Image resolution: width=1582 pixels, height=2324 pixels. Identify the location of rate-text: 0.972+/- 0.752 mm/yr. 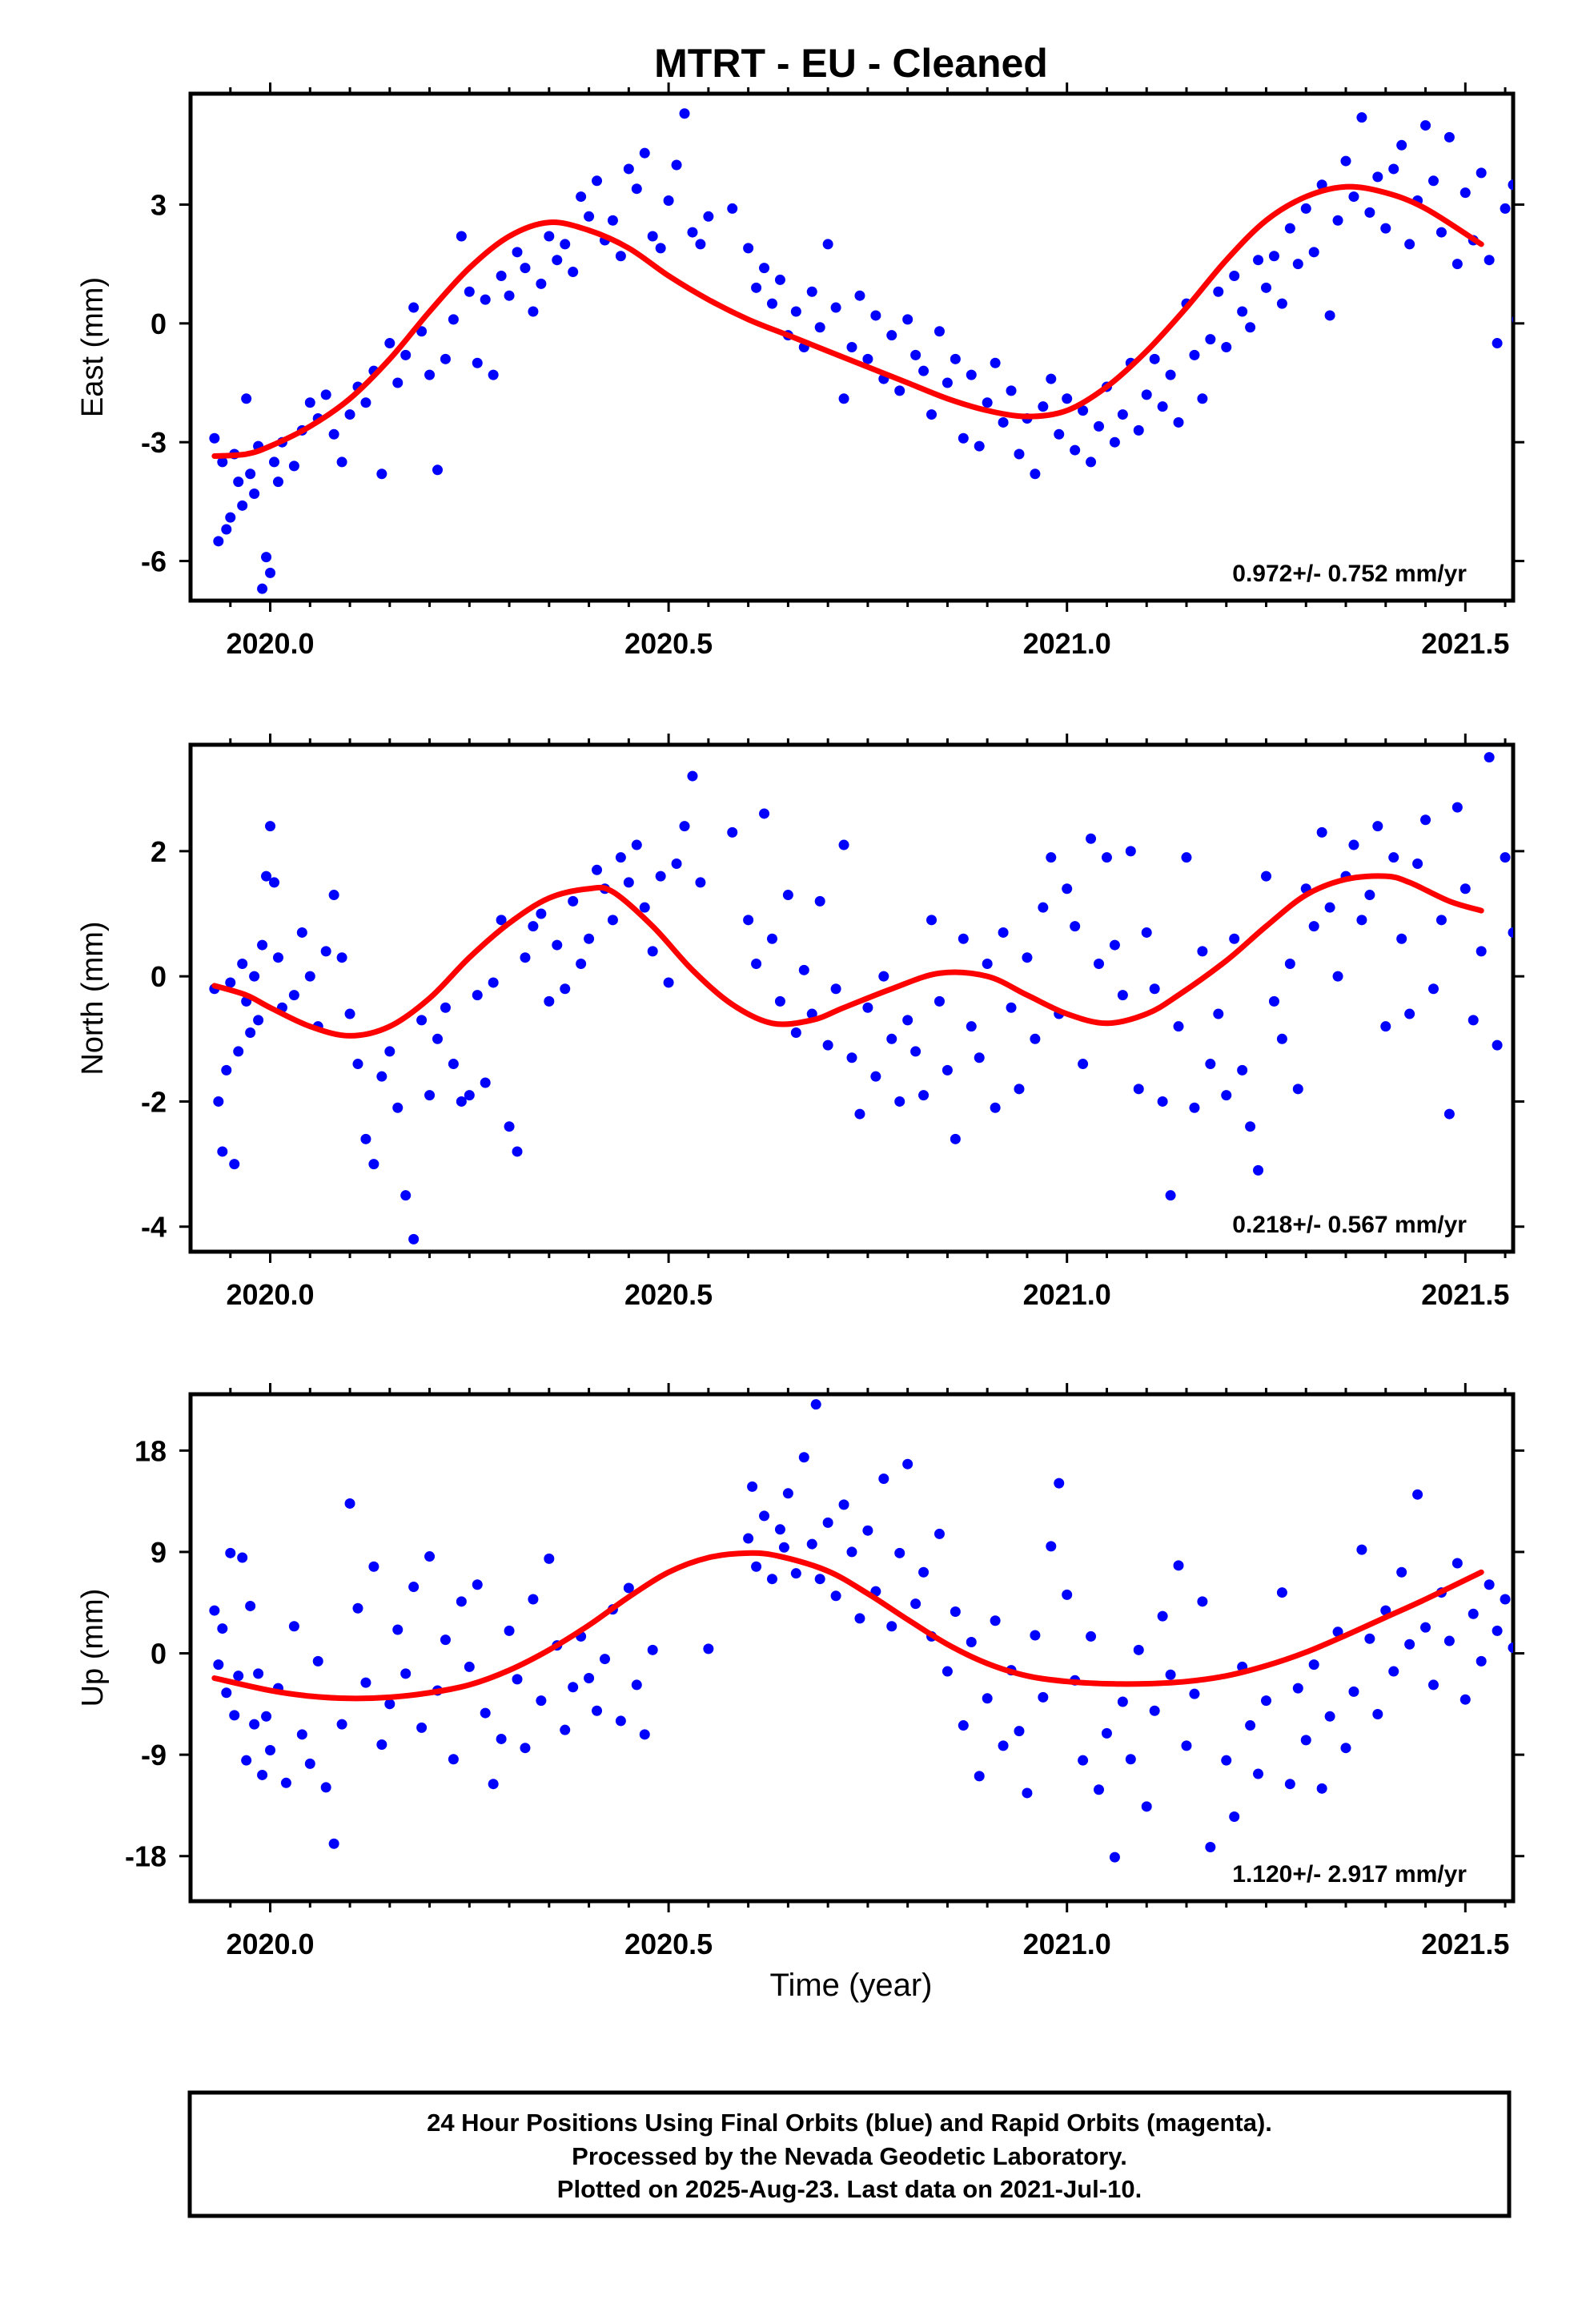
(1350, 574).